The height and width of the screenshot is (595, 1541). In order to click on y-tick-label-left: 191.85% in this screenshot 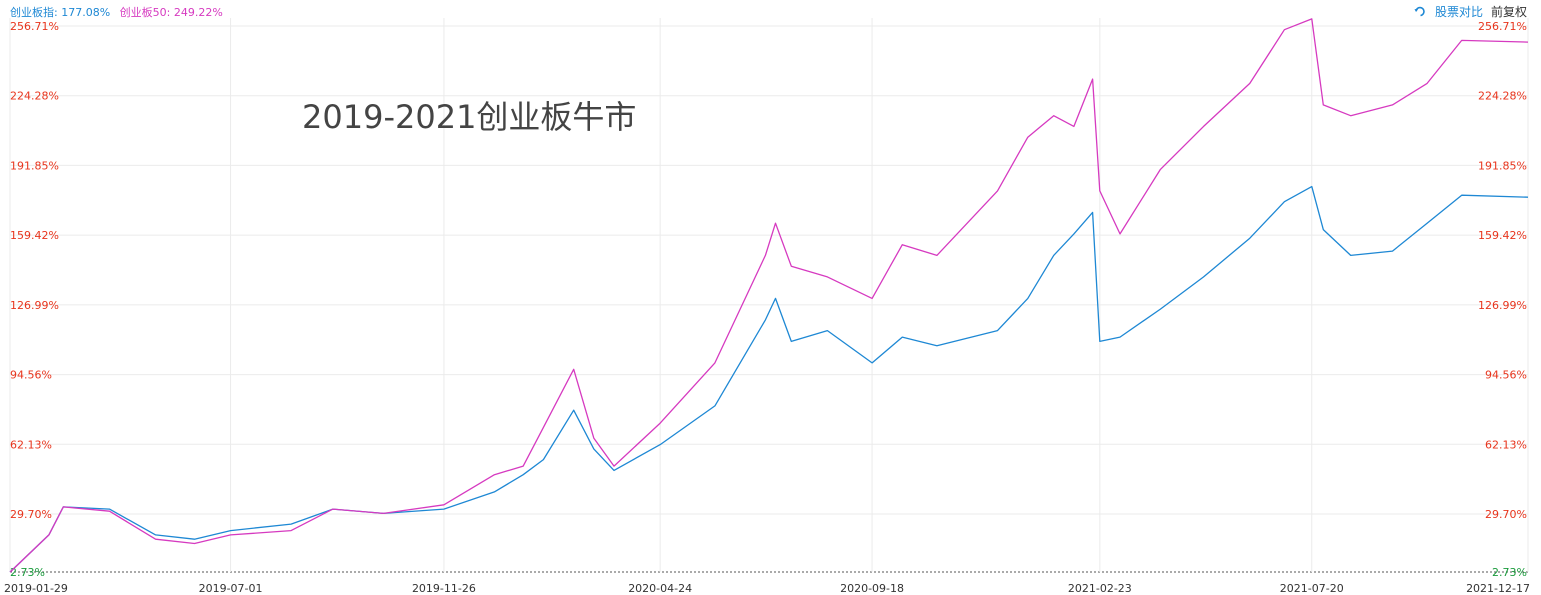, I will do `click(34, 165)`.